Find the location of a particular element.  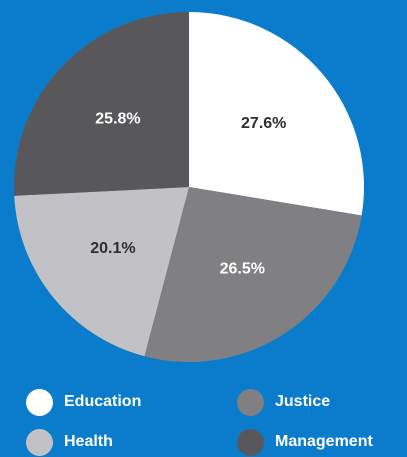

management-swatch-icon is located at coordinates (250, 442).